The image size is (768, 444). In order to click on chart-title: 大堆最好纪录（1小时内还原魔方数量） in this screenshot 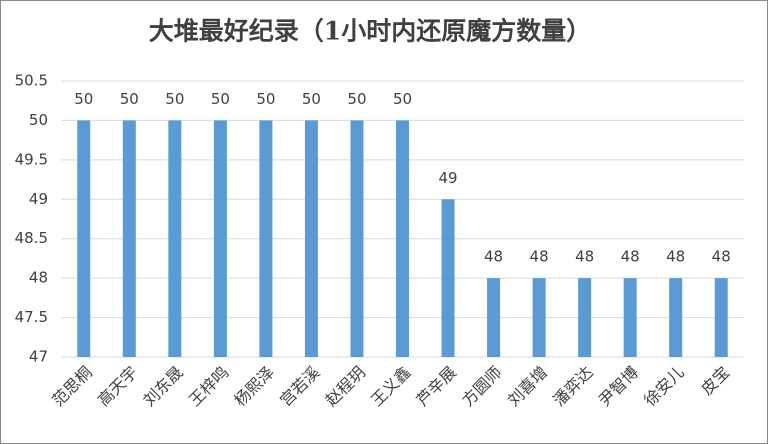, I will do `click(370, 31)`.